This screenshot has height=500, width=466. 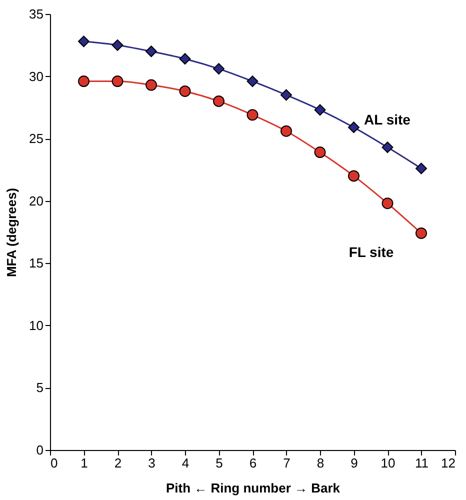 What do you see at coordinates (448, 463) in the screenshot?
I see `x-tick-label: 12` at bounding box center [448, 463].